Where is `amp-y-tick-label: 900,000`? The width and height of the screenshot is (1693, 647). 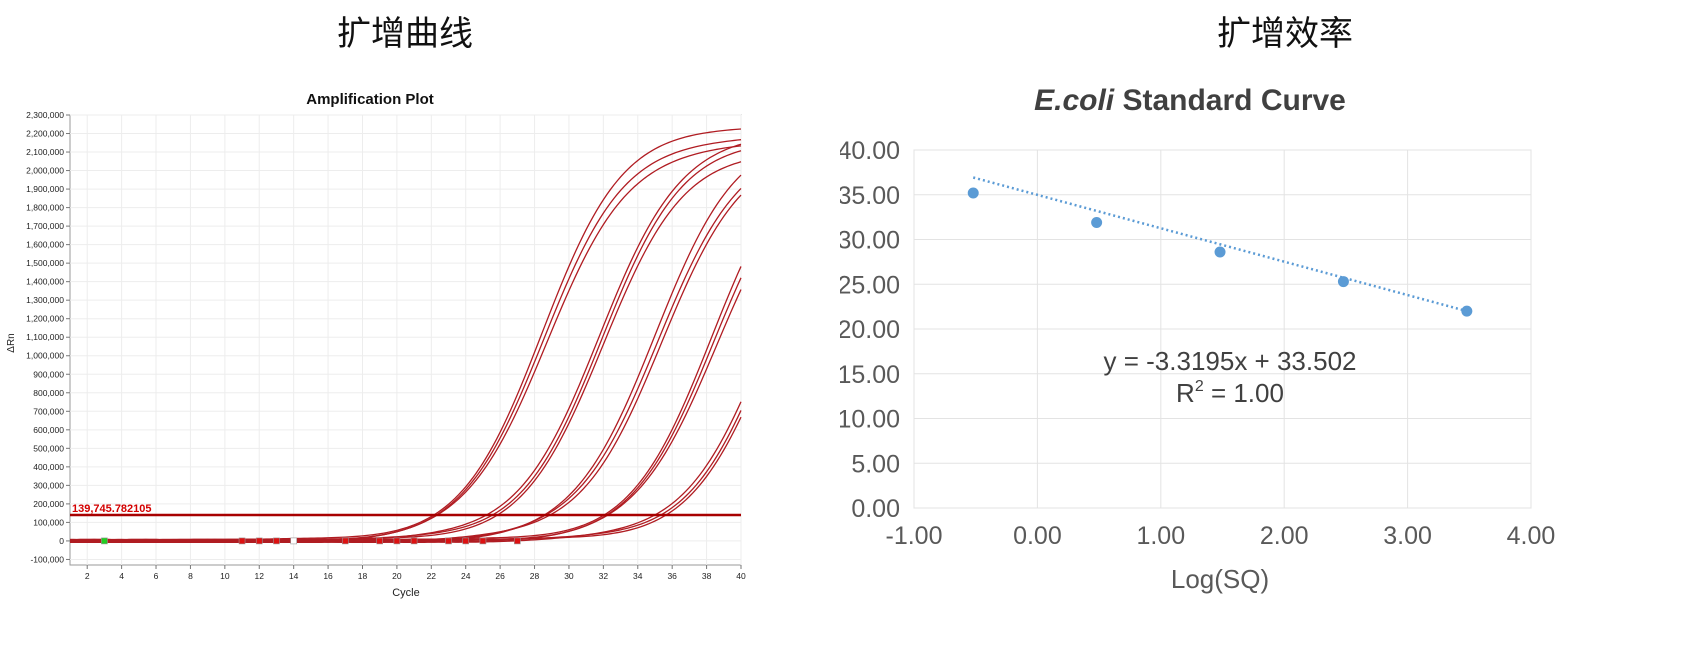
amp-y-tick-label: 900,000 is located at coordinates (48, 374).